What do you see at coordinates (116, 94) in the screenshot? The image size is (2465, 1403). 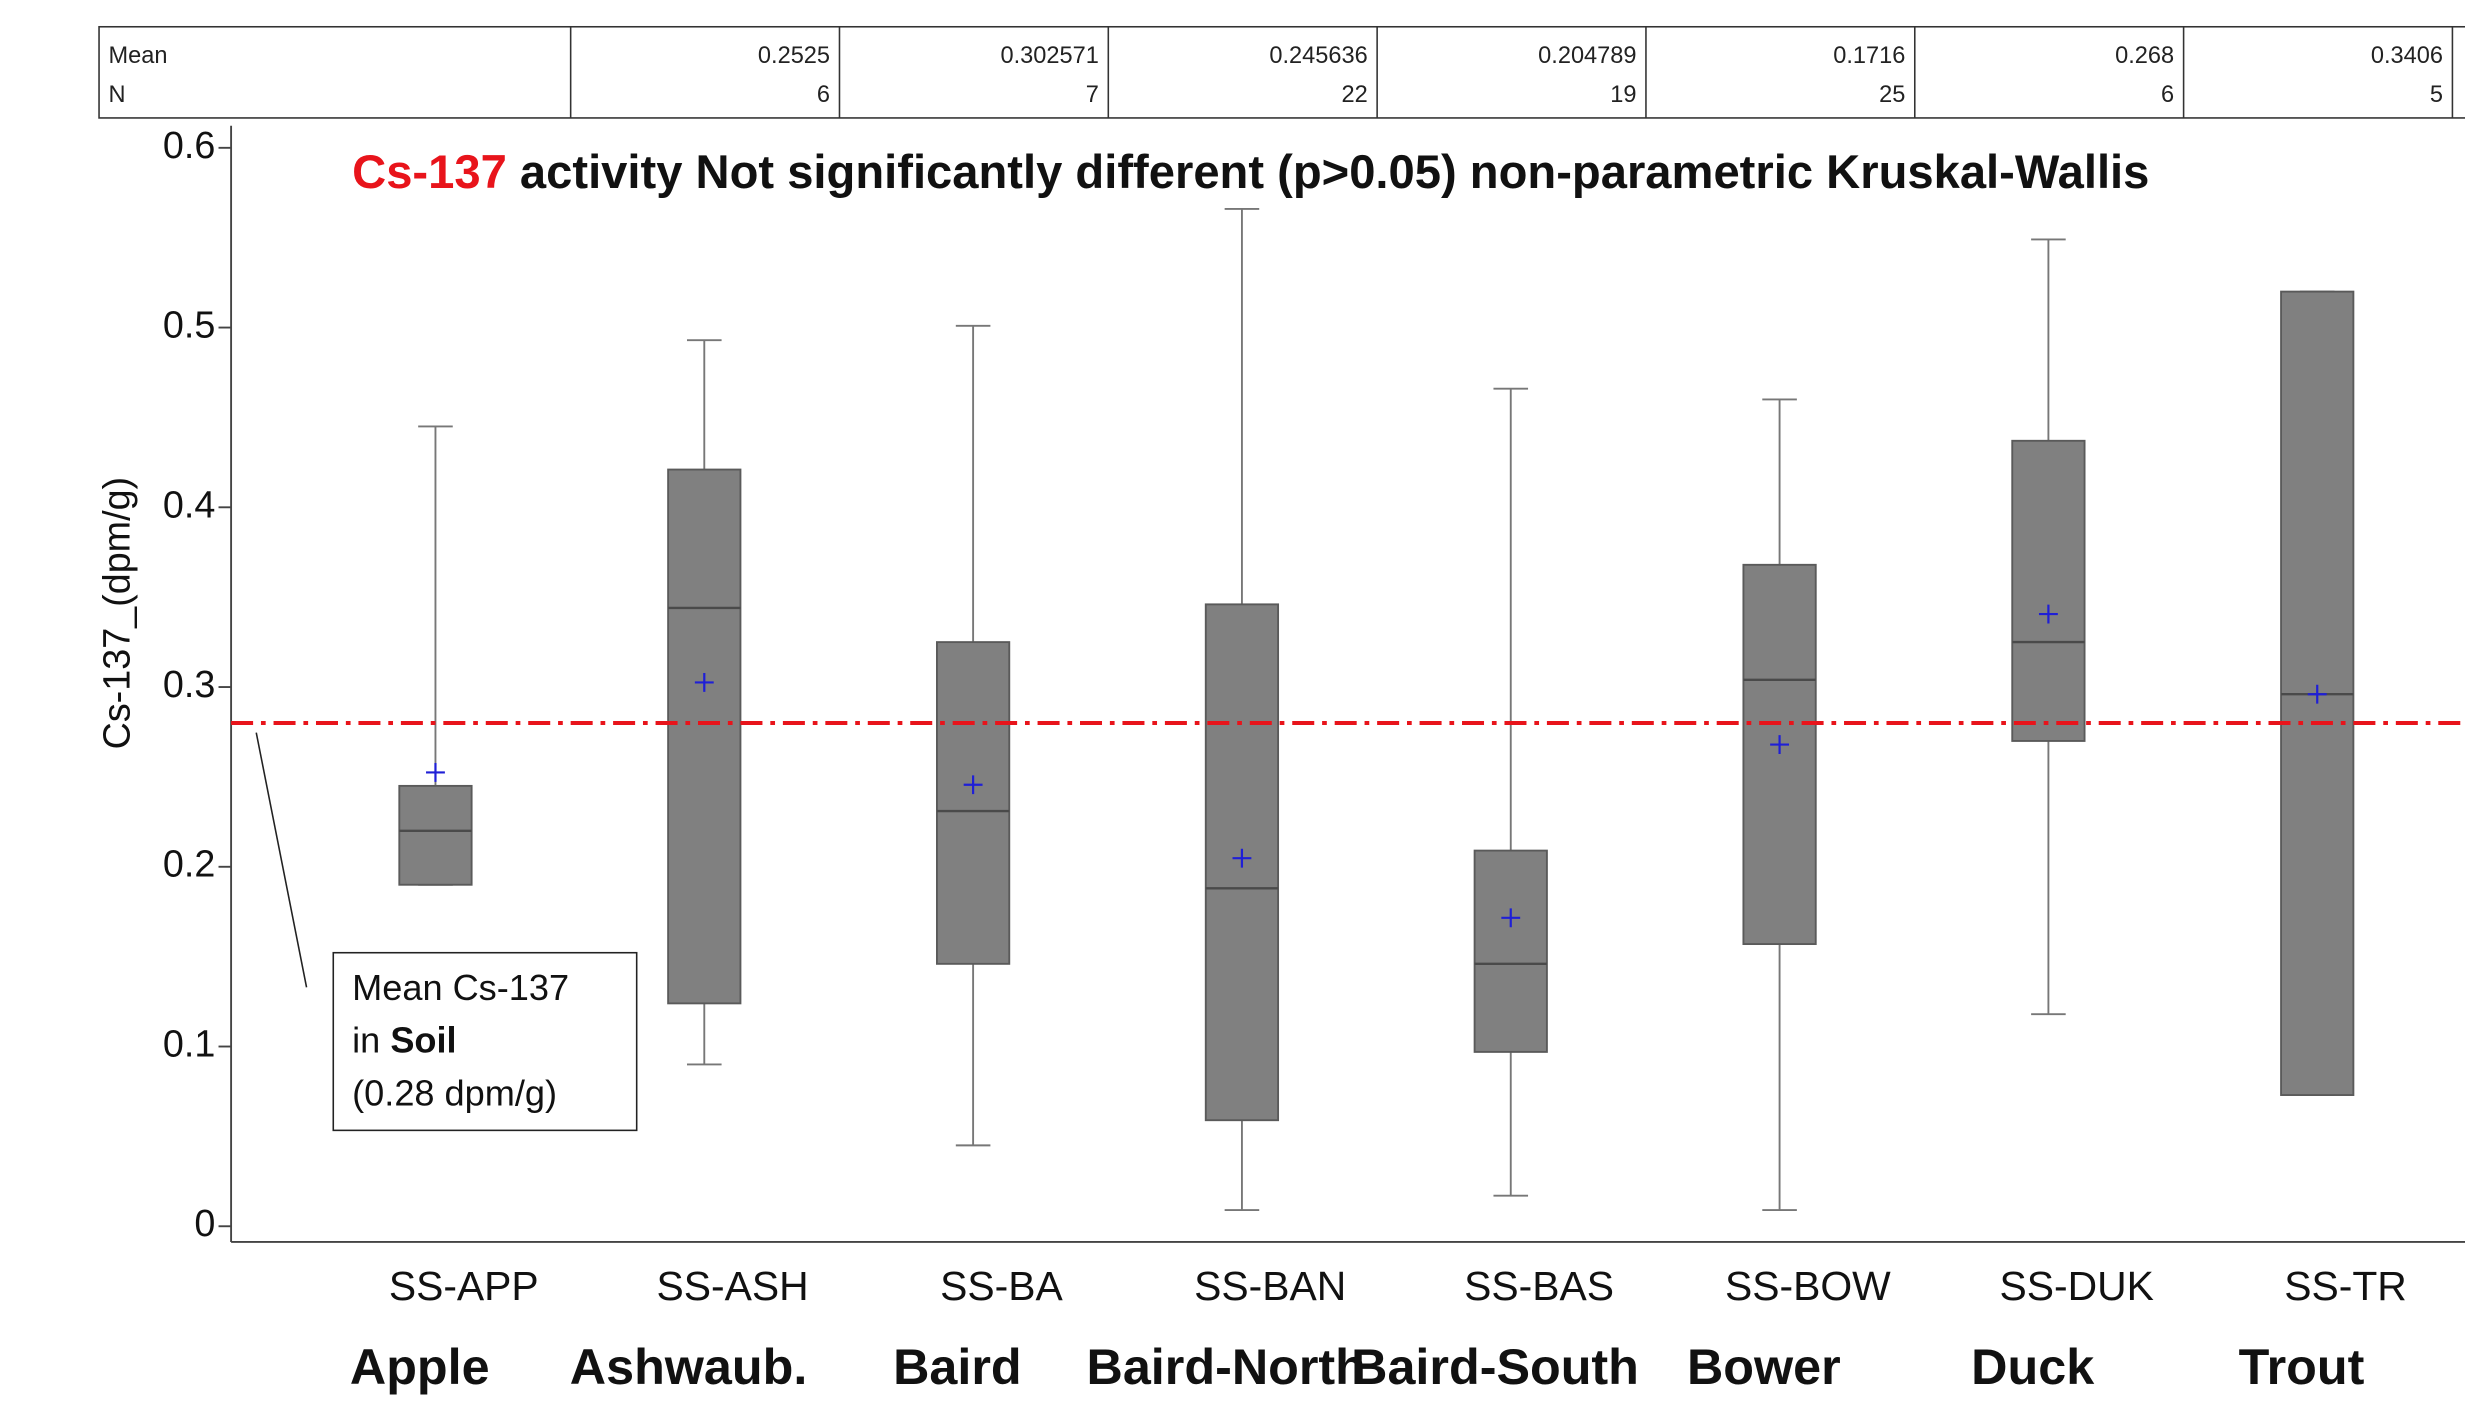 I see `table-row-label: N` at bounding box center [116, 94].